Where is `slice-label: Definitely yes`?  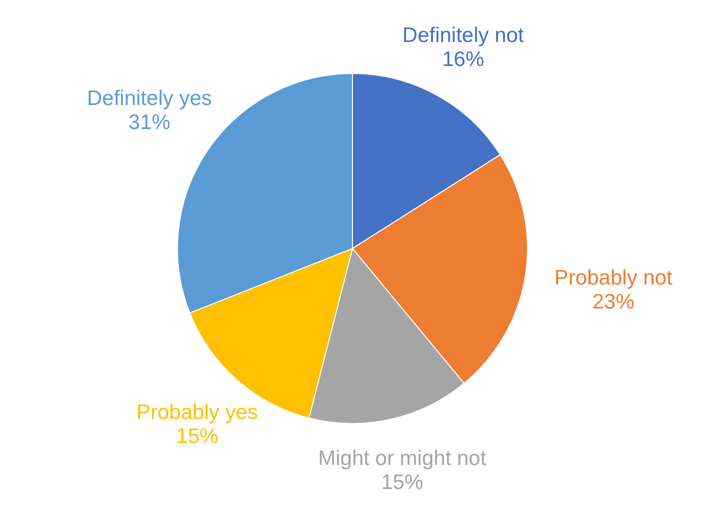
slice-label: Definitely yes is located at coordinates (149, 98).